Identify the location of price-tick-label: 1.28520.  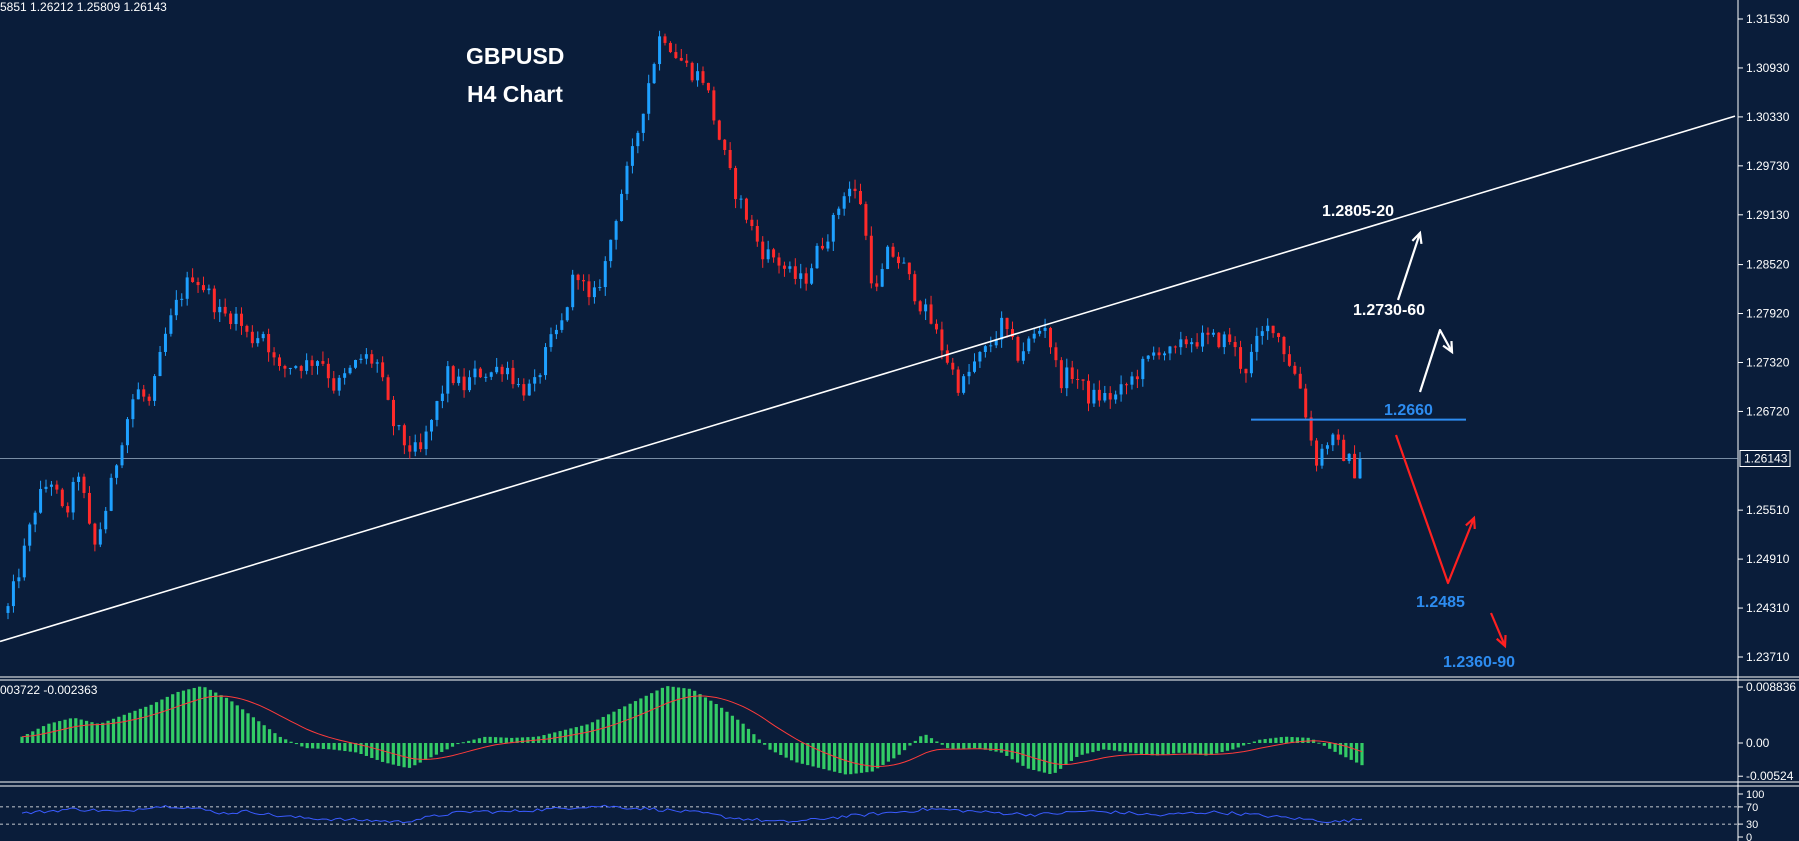
(1768, 265).